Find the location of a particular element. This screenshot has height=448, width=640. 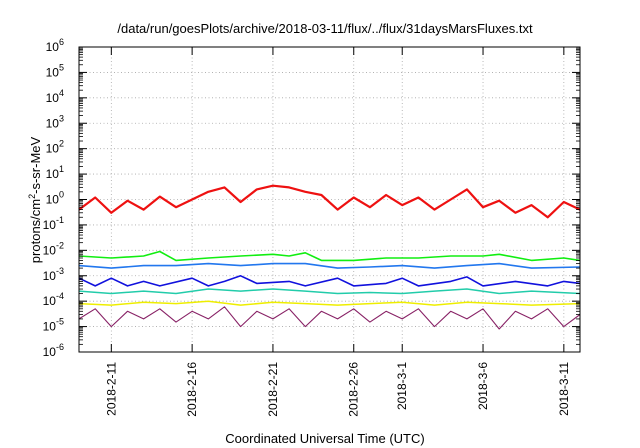

y-axis-label: protons/cm2-s-sr-MeV is located at coordinates (35, 199).